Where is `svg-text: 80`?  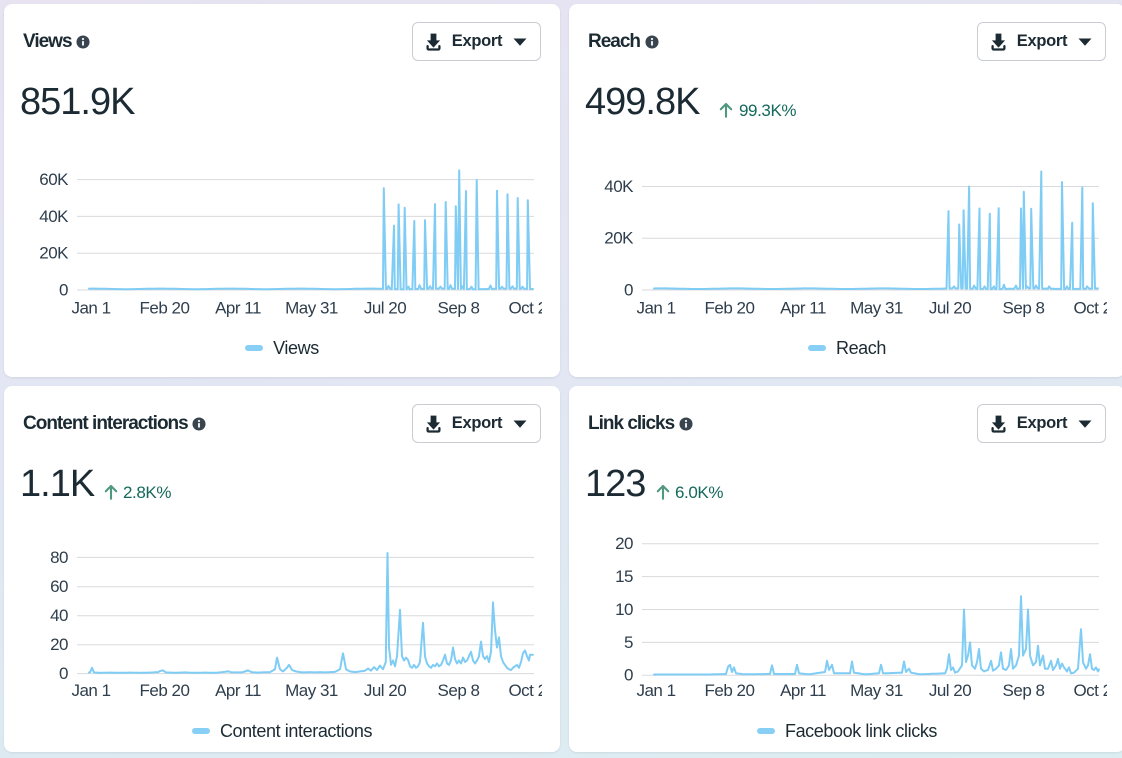 svg-text: 80 is located at coordinates (59, 557).